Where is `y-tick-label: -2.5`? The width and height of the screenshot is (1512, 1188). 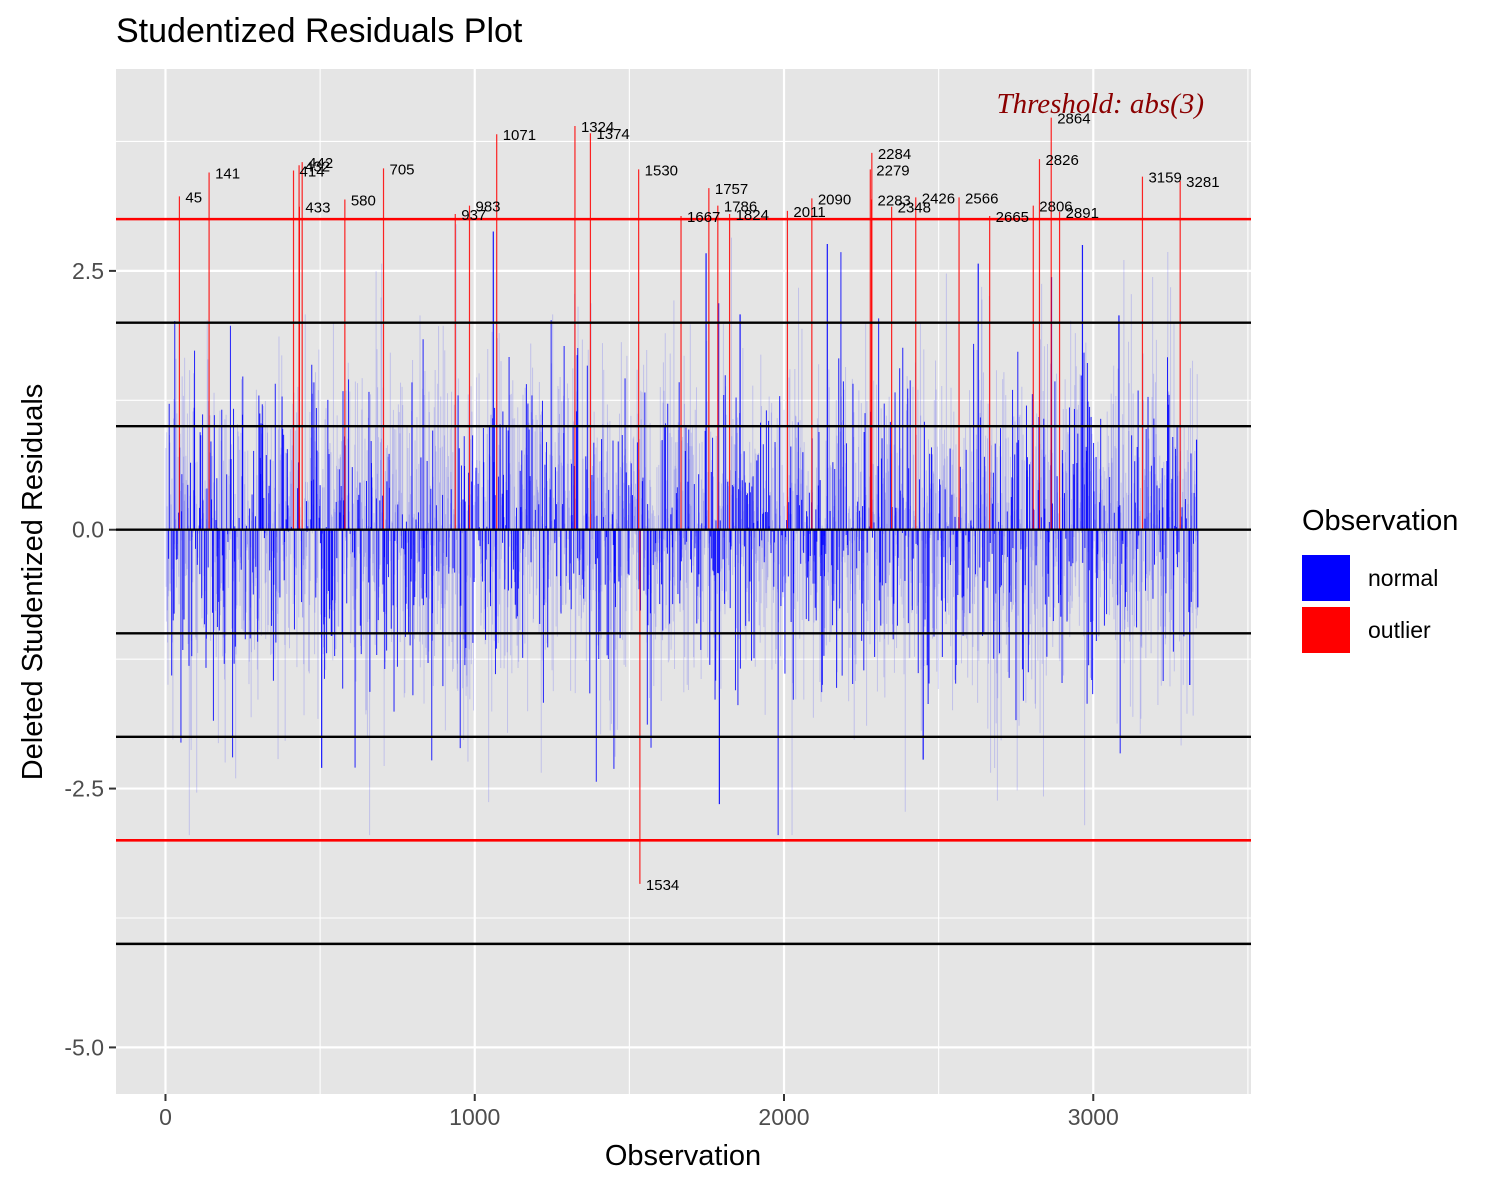
y-tick-label: -2.5 is located at coordinates (84, 789).